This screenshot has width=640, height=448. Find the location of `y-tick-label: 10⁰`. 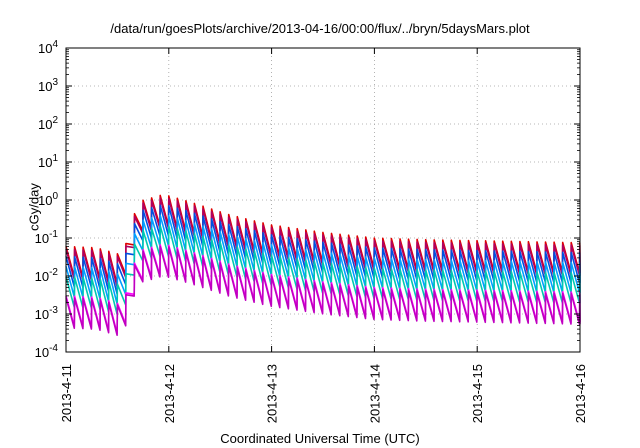

y-tick-label: 10⁰ is located at coordinates (48, 199).